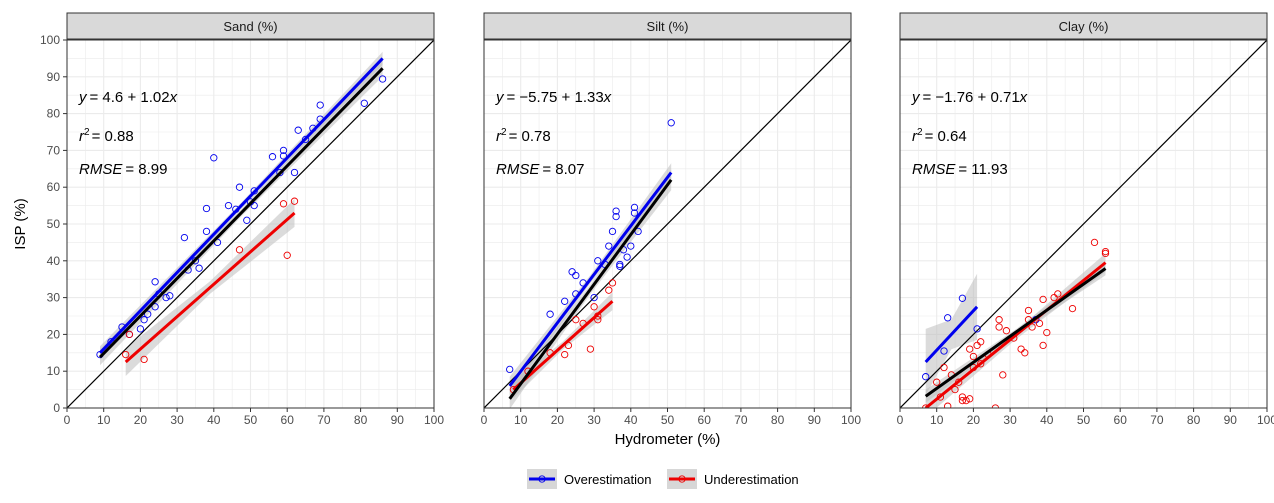 The image size is (1274, 503). What do you see at coordinates (54, 261) in the screenshot?
I see `y-tick-label: 40` at bounding box center [54, 261].